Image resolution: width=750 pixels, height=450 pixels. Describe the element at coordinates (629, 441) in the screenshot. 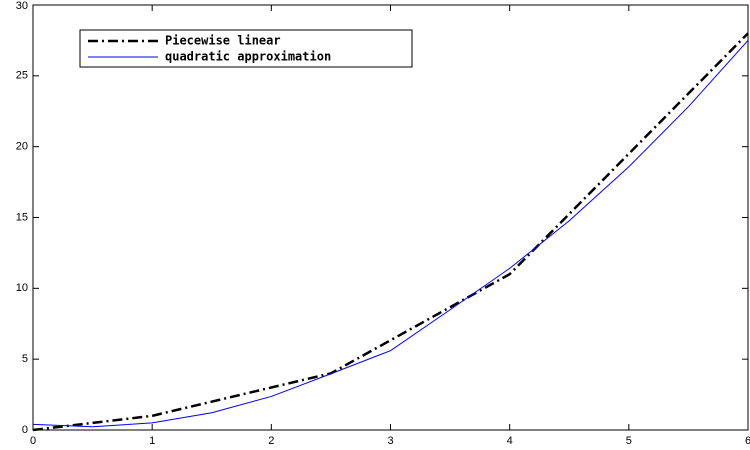

I see `x-tick-label: 5` at that location.